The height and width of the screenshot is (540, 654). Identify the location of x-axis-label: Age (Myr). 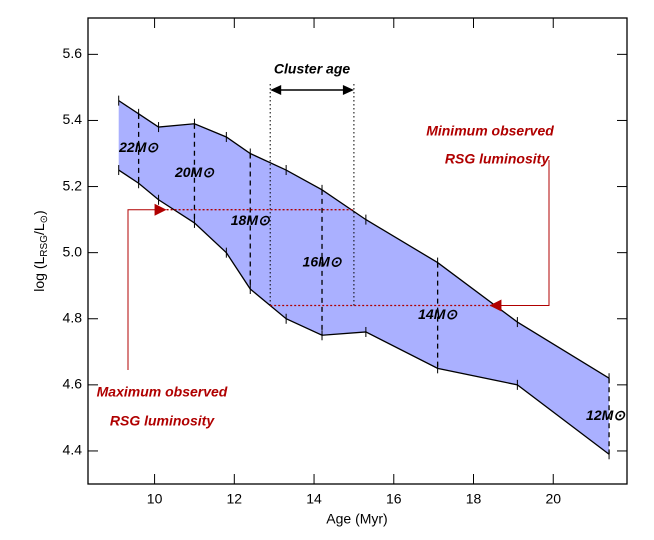
(356, 519).